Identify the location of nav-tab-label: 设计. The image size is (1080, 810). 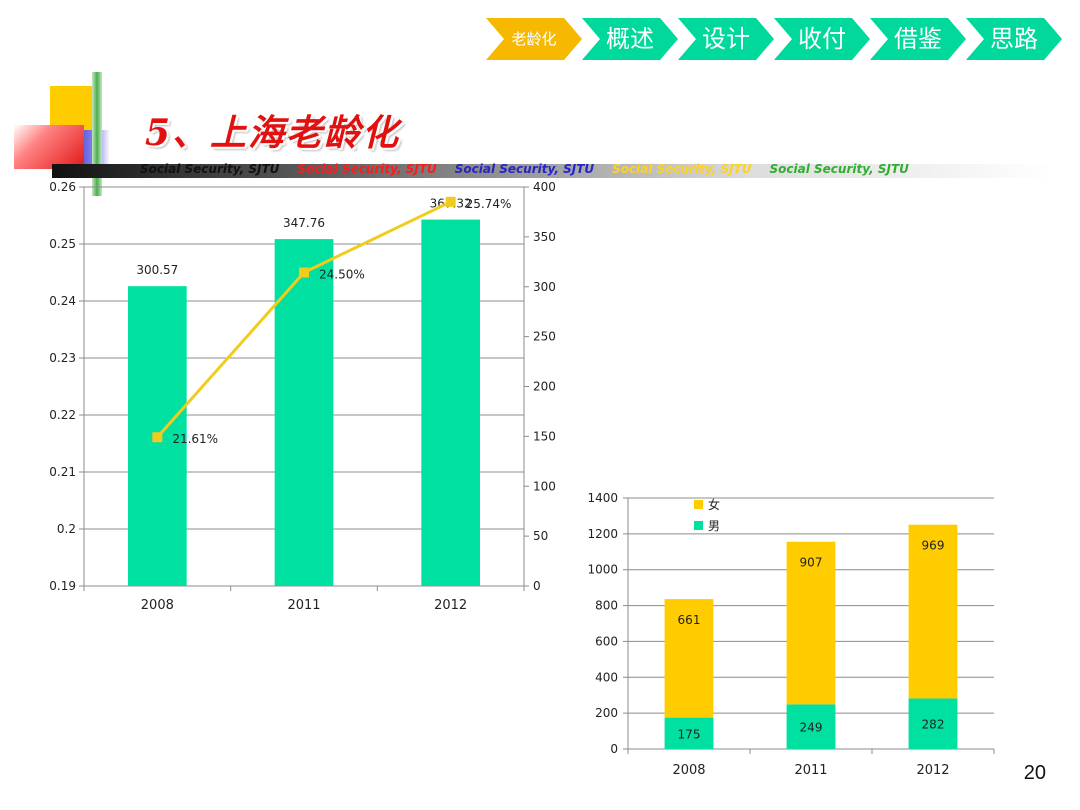
(726, 39).